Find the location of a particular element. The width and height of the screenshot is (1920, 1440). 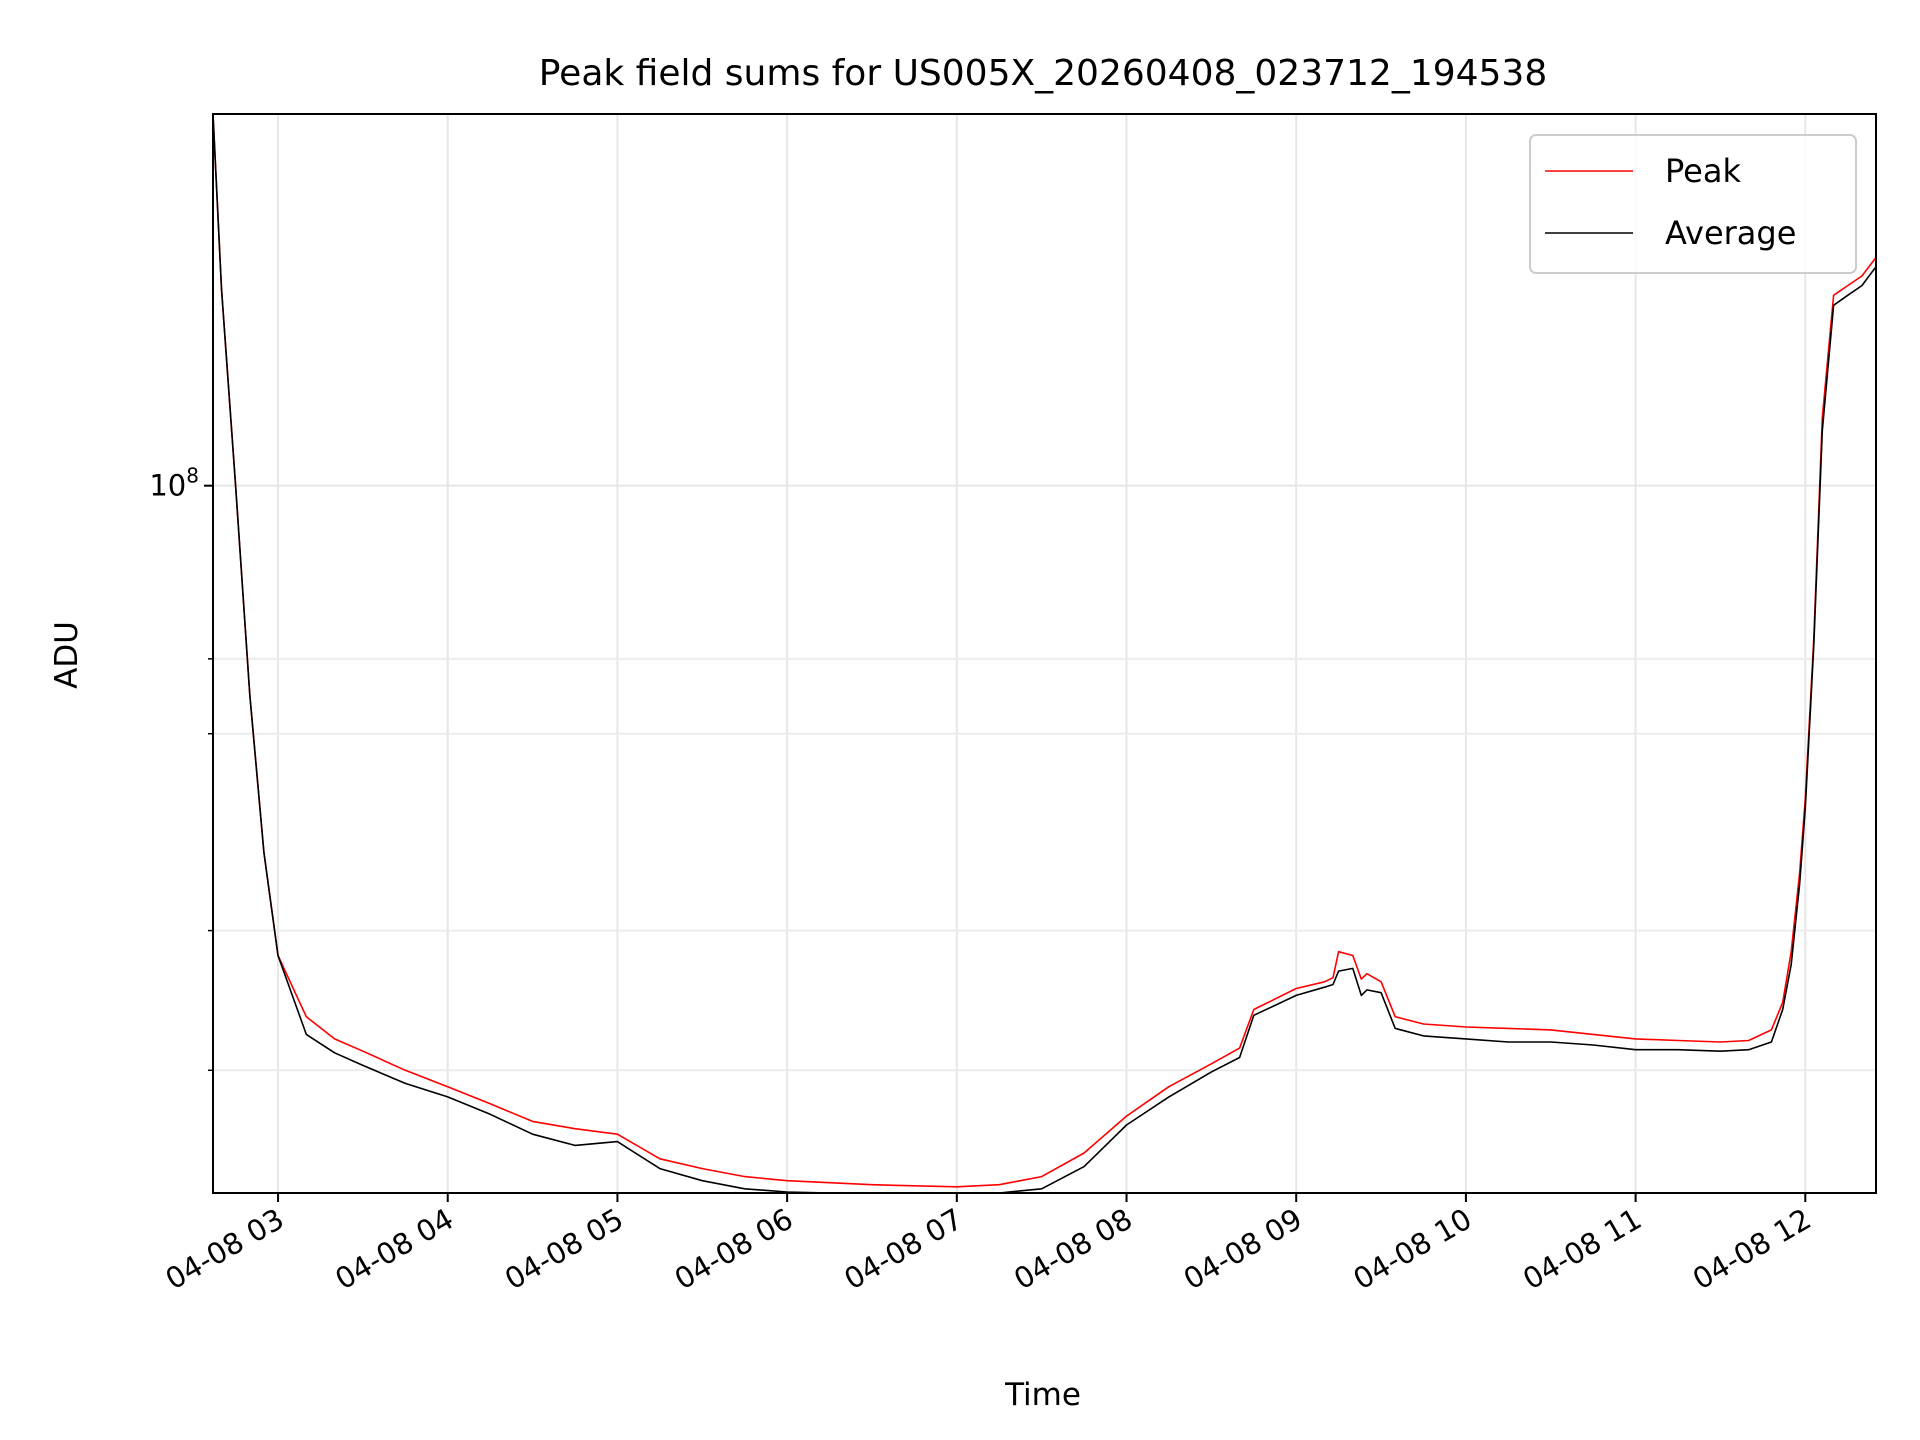

y-axis-label: ADU is located at coordinates (67, 655).